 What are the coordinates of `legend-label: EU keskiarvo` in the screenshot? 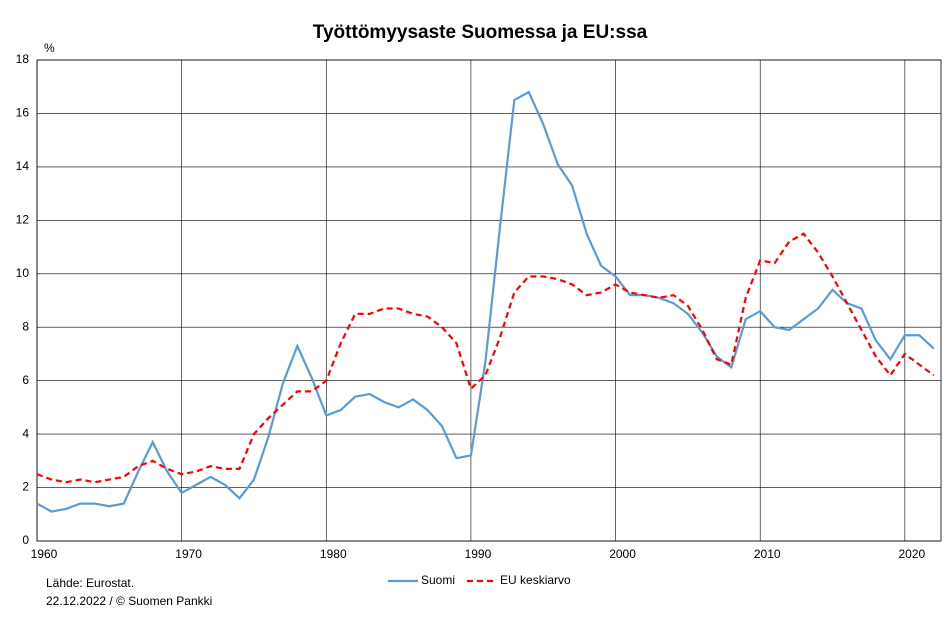 It's located at (535, 580).